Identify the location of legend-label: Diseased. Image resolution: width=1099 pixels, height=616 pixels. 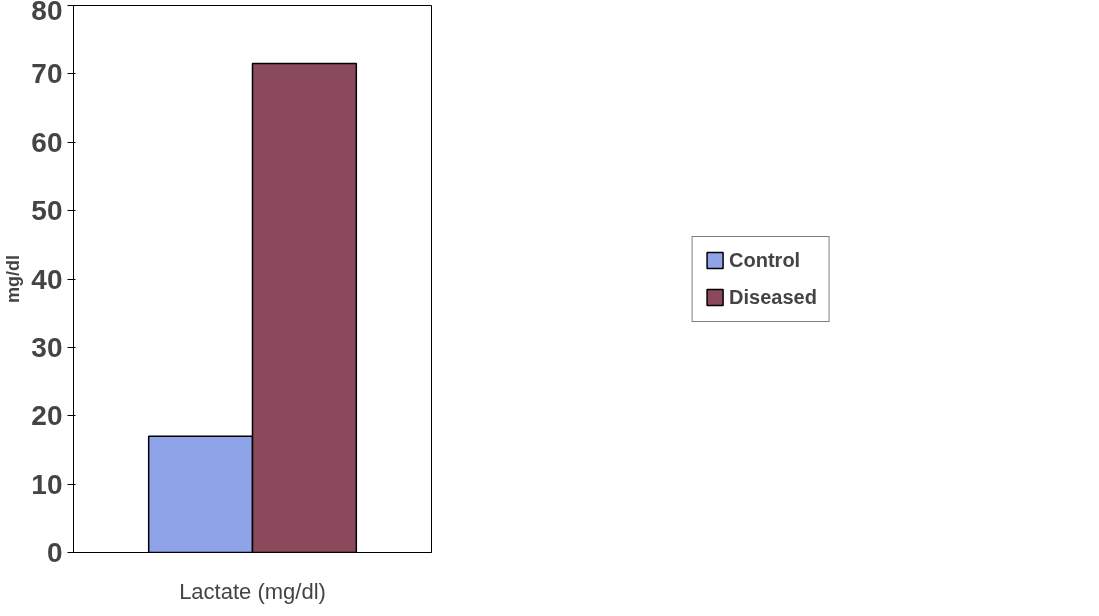
(773, 297).